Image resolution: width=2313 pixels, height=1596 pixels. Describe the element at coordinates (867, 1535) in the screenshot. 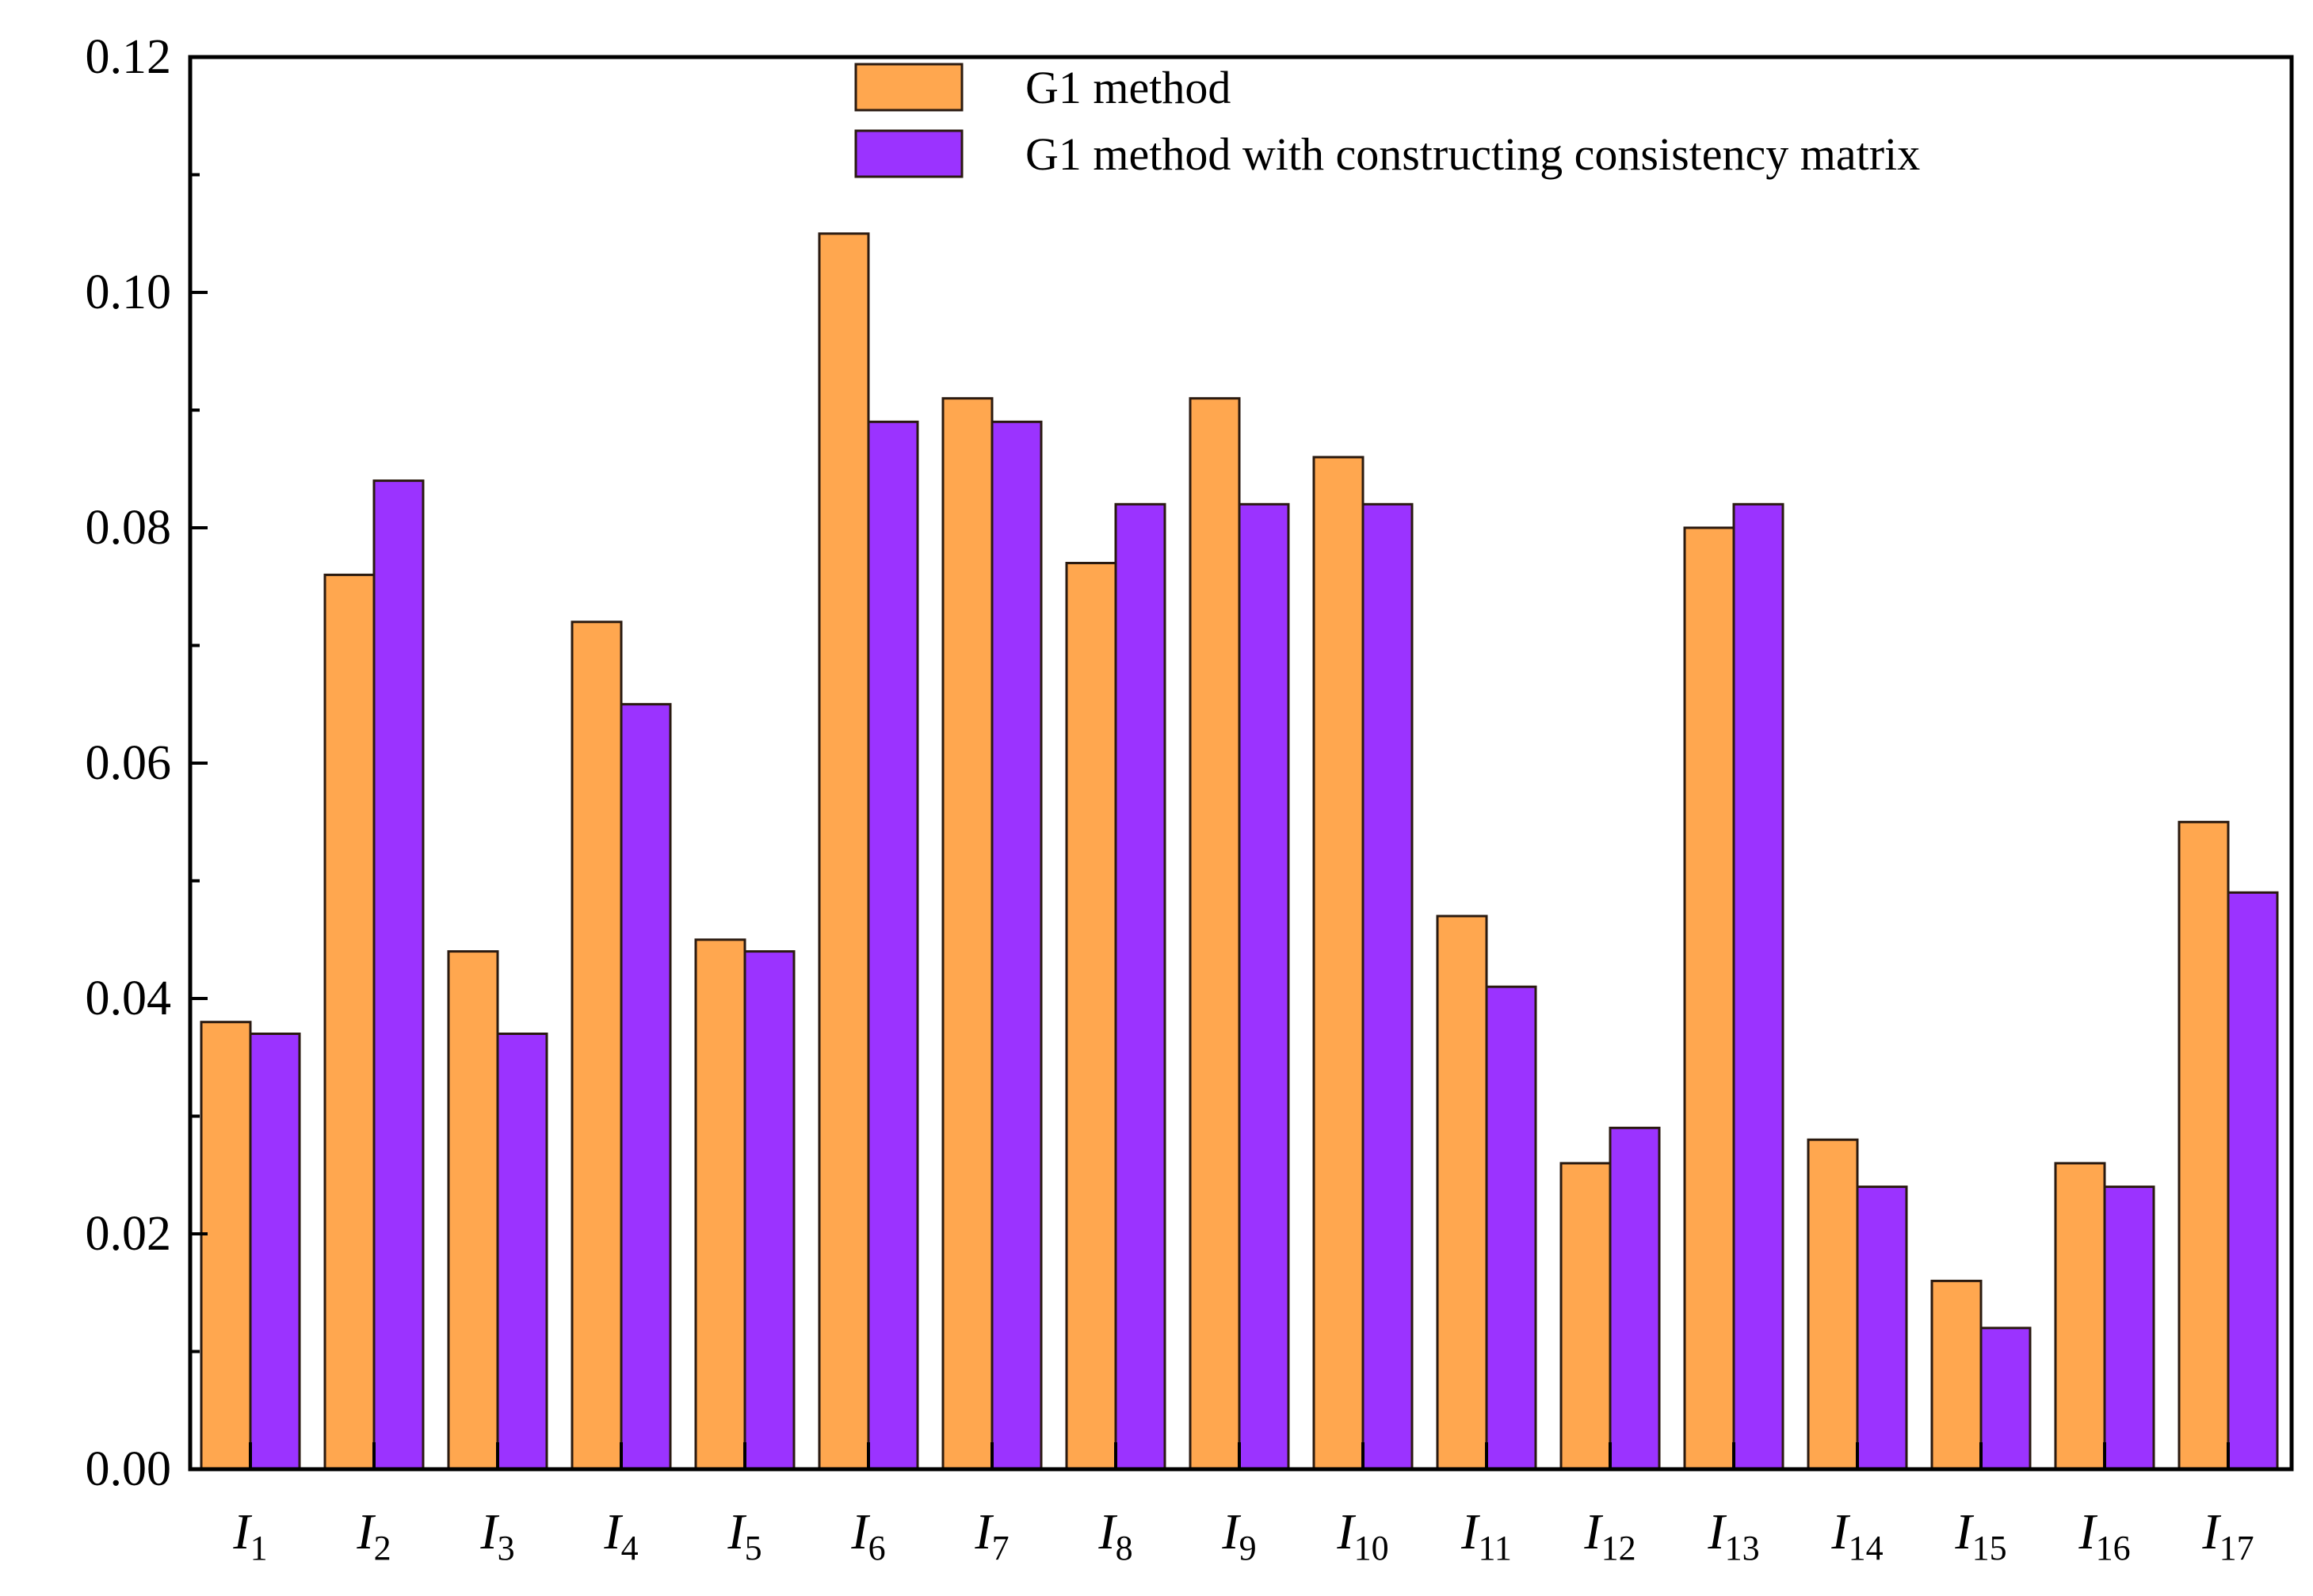

I see `x-category-label: I6` at that location.